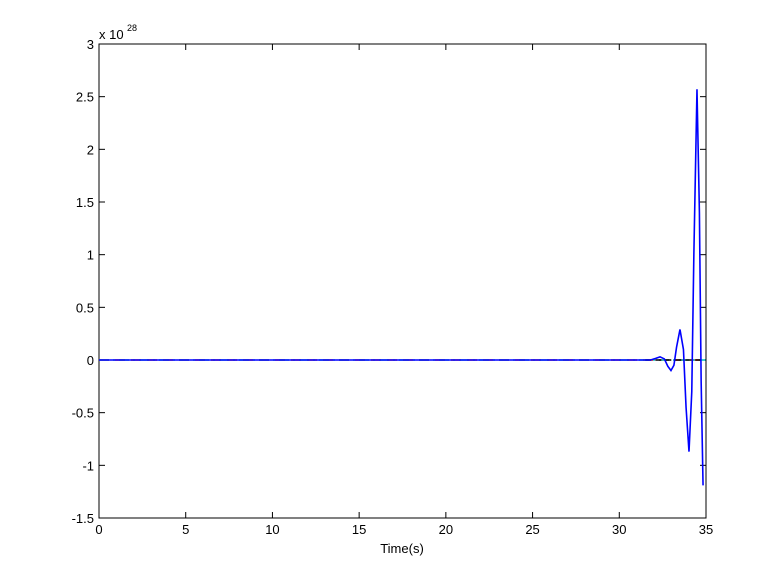 Image resolution: width=777 pixels, height=584 pixels. Describe the element at coordinates (85, 97) in the screenshot. I see `y-tick-label: 2.5` at that location.